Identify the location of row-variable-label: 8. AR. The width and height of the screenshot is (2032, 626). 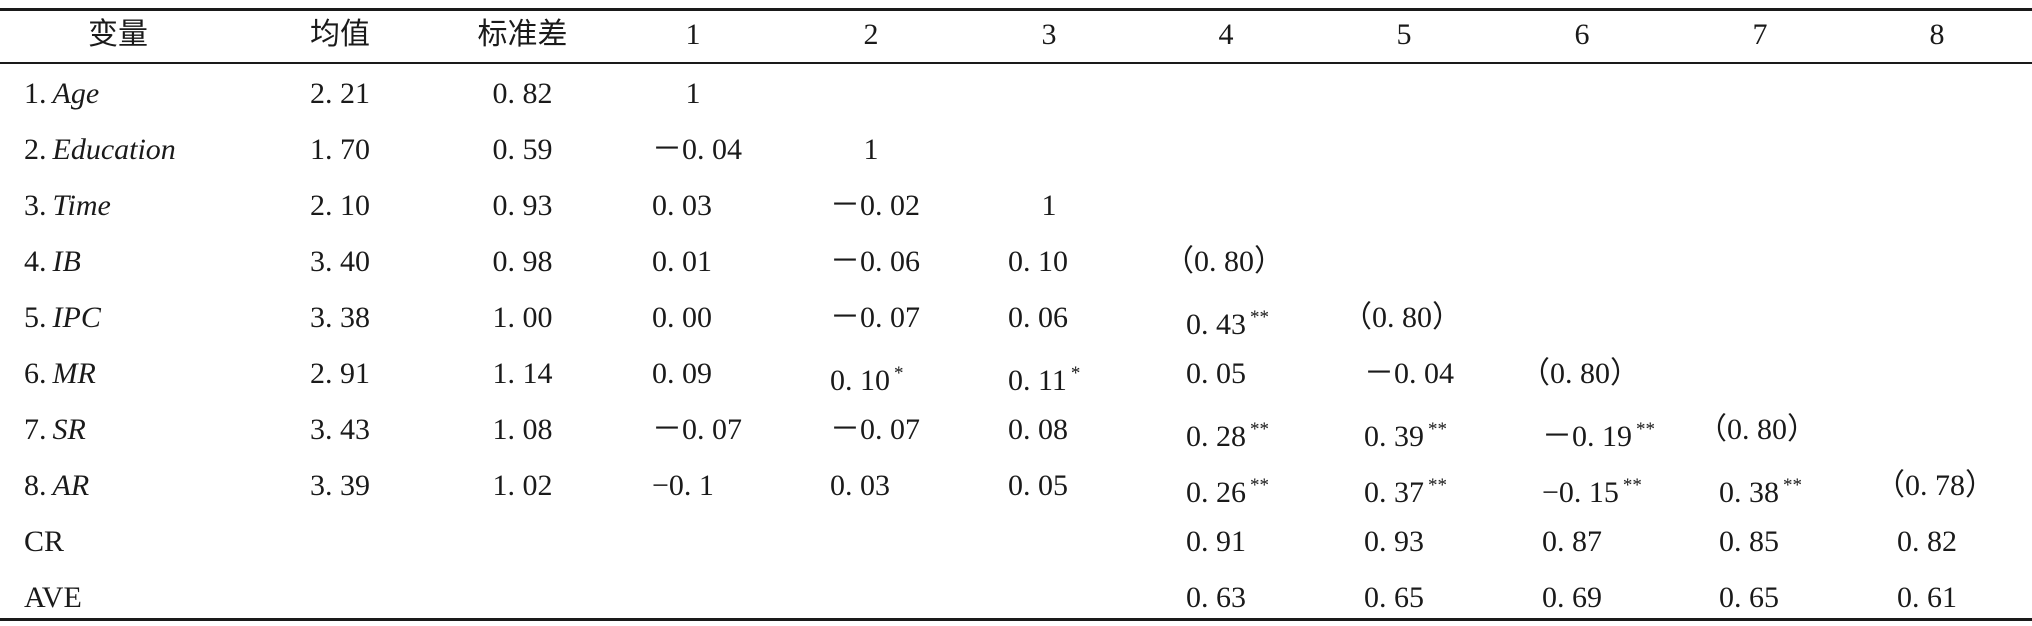
(56, 486).